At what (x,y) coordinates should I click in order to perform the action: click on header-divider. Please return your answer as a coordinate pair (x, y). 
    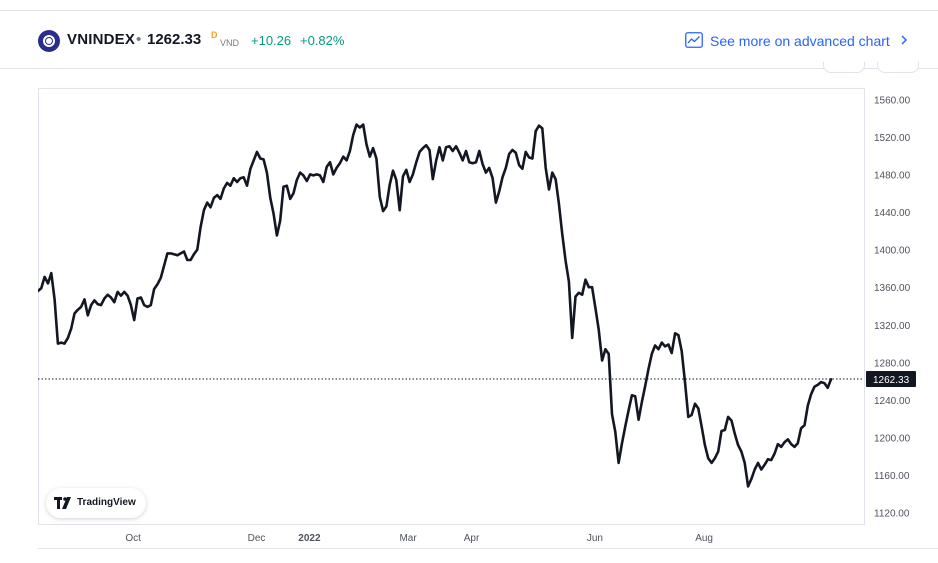
    Looking at the image, I should click on (469, 68).